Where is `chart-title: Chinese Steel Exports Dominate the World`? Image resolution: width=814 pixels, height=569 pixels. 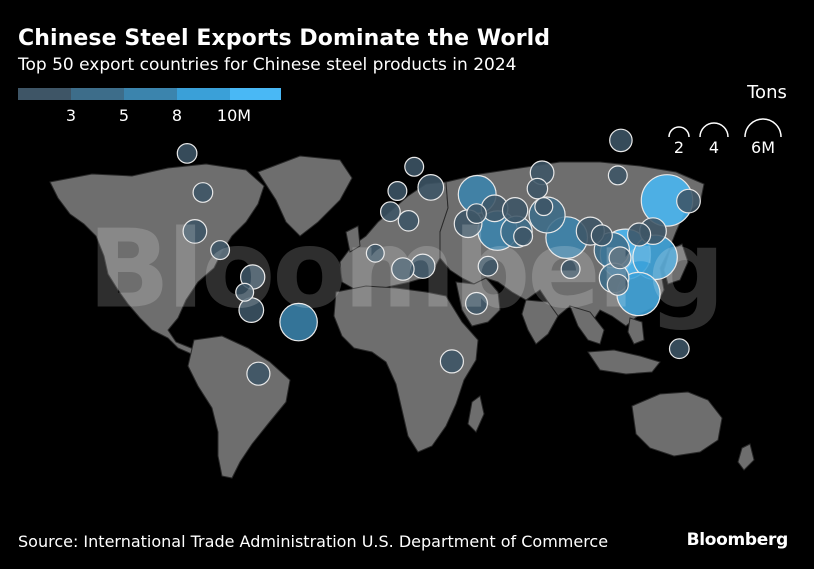
chart-title: Chinese Steel Exports Dominate the World is located at coordinates (284, 38).